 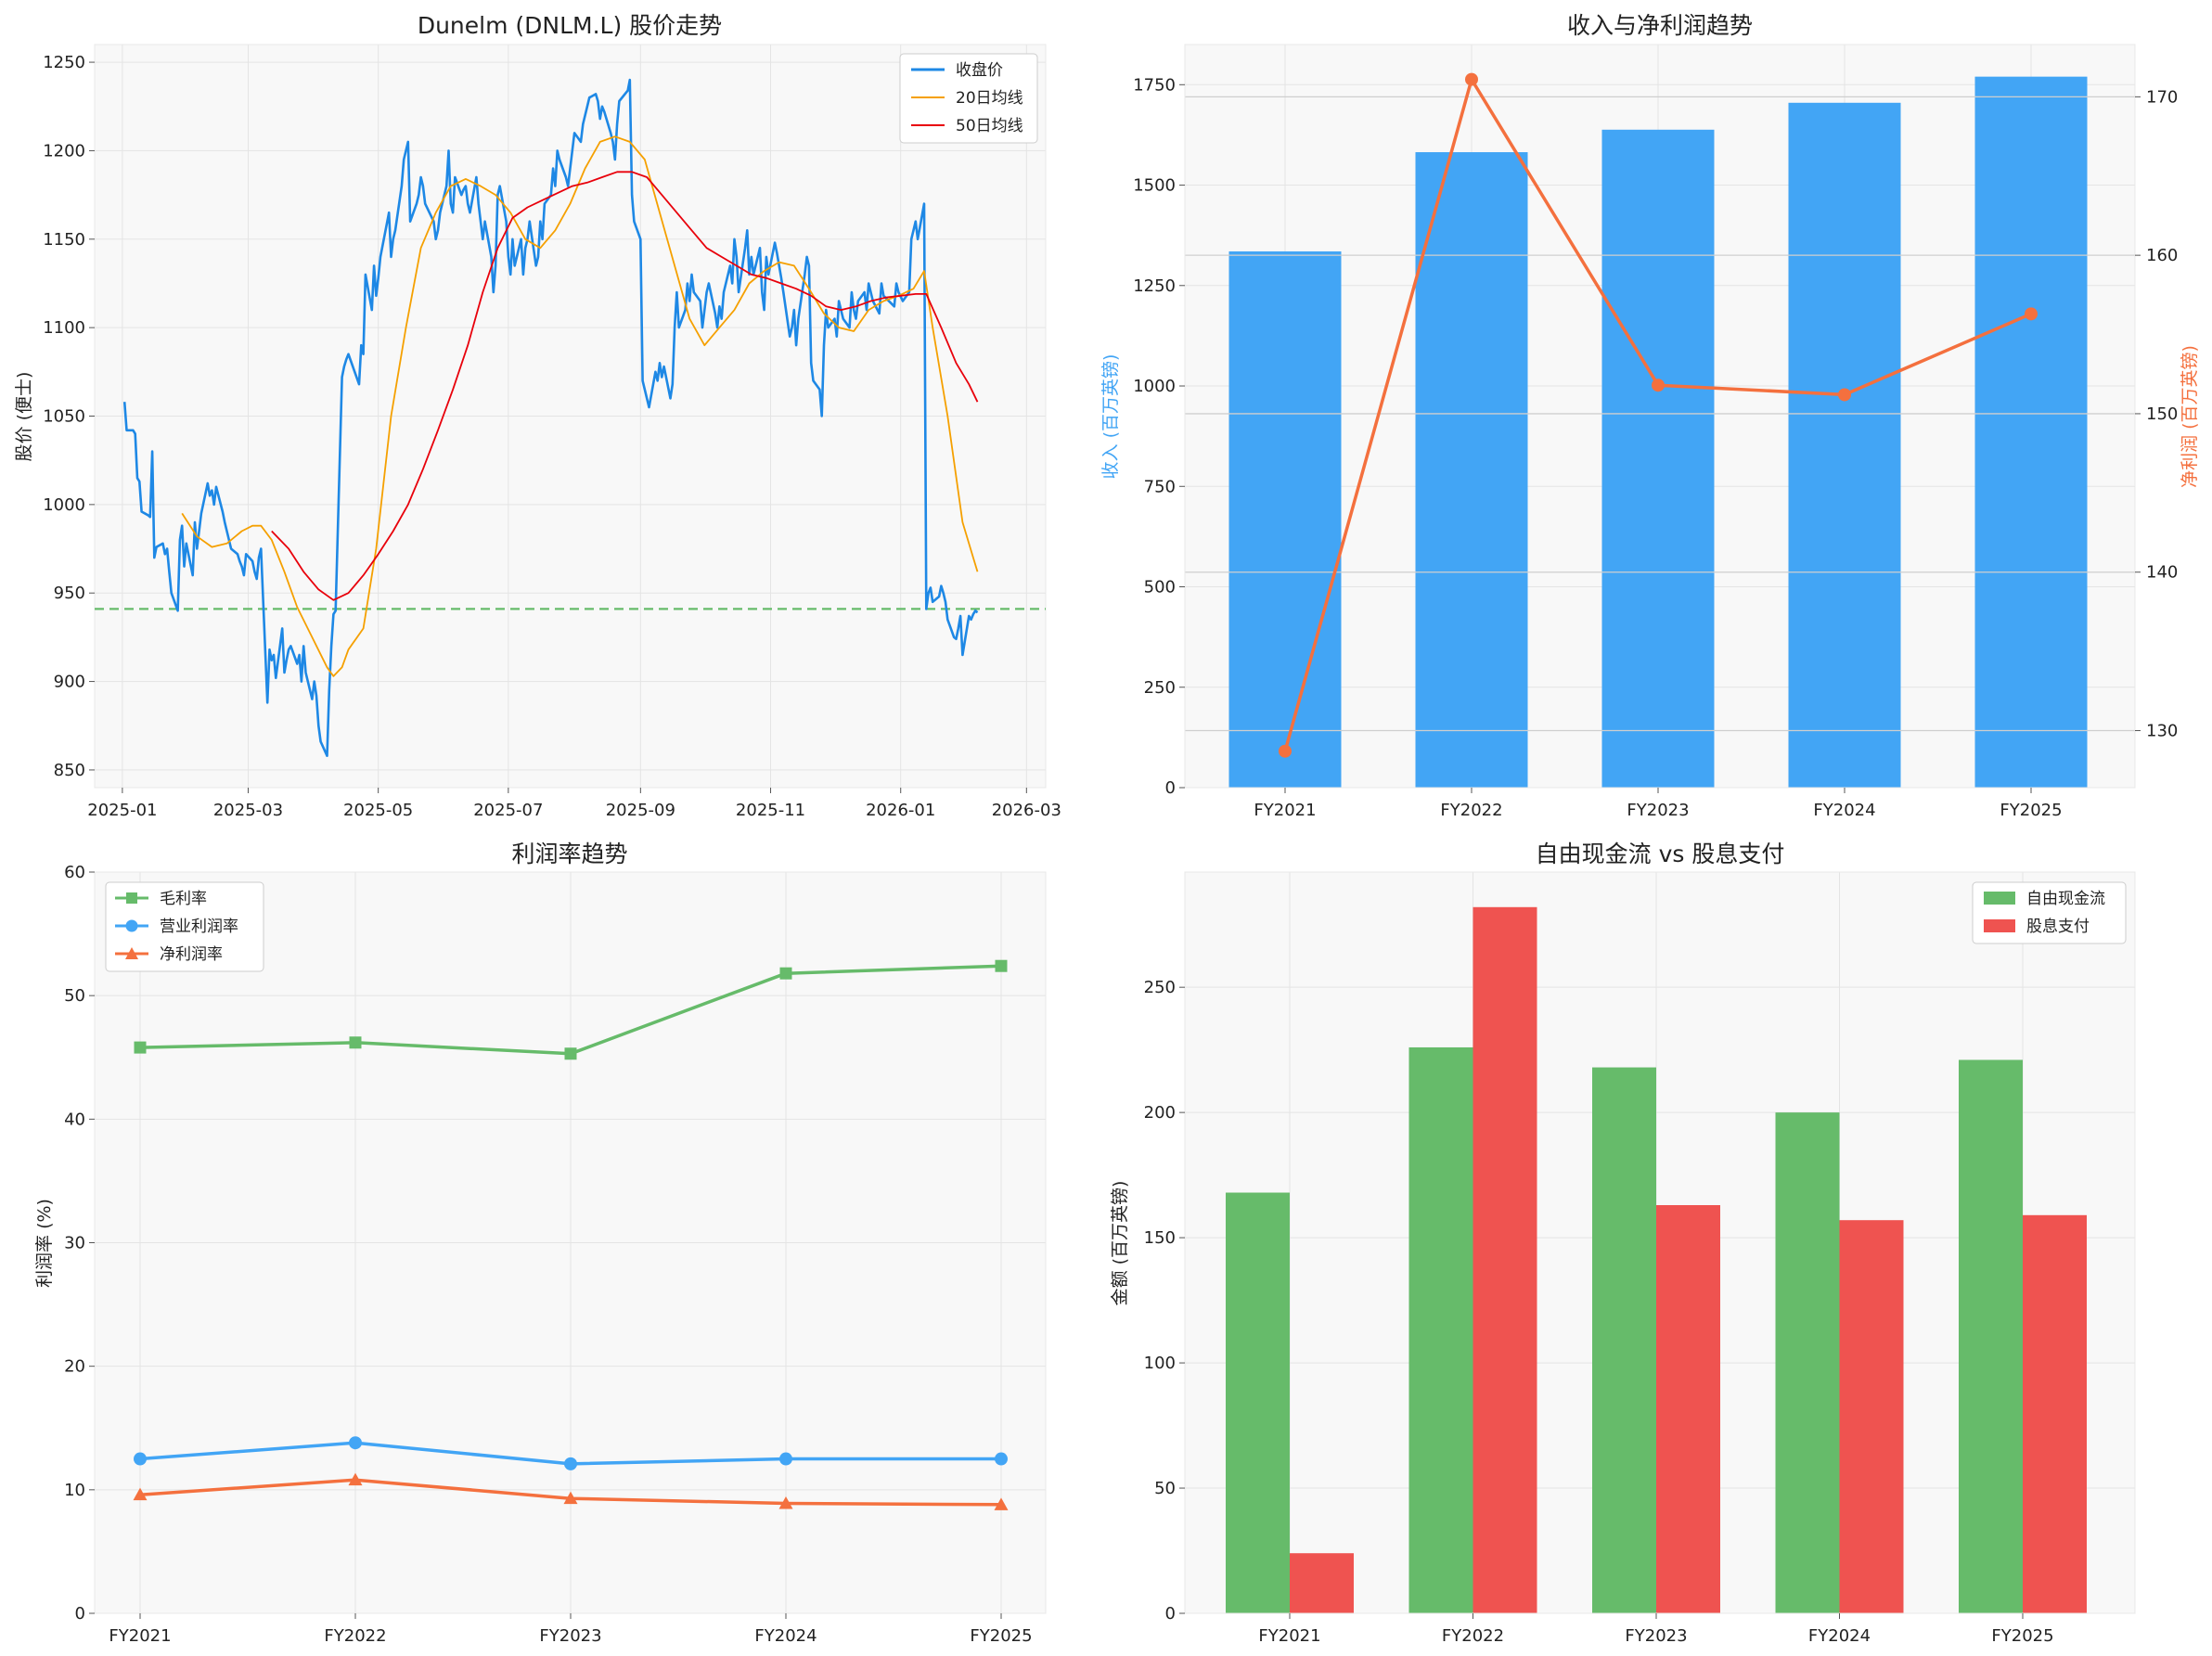 I want to click on legend-label-gross: 毛利率, so click(x=183, y=899).